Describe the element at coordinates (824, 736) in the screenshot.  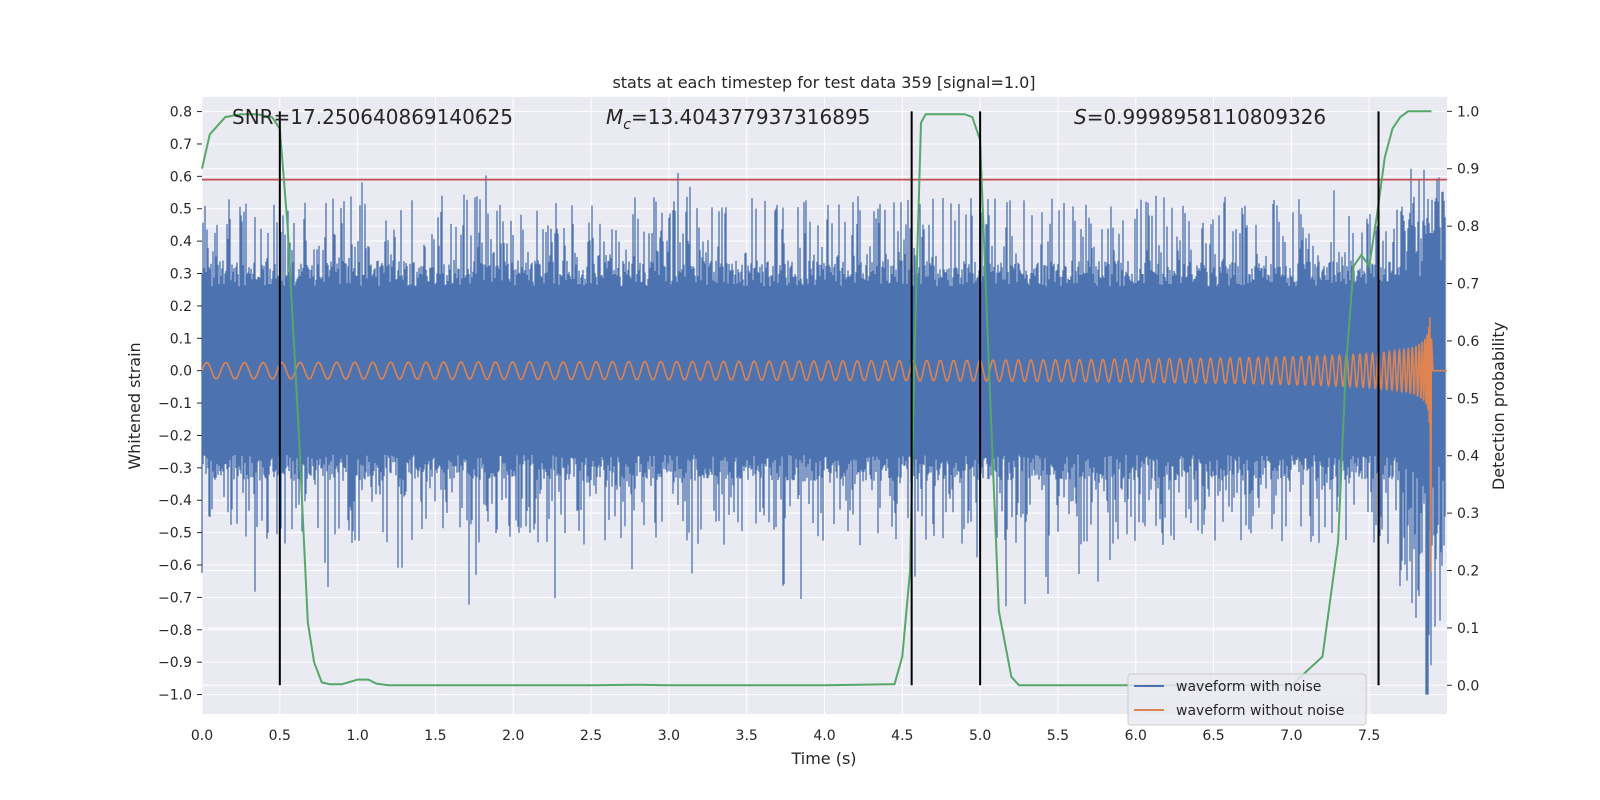
I see `x-tick-label: 4.0` at that location.